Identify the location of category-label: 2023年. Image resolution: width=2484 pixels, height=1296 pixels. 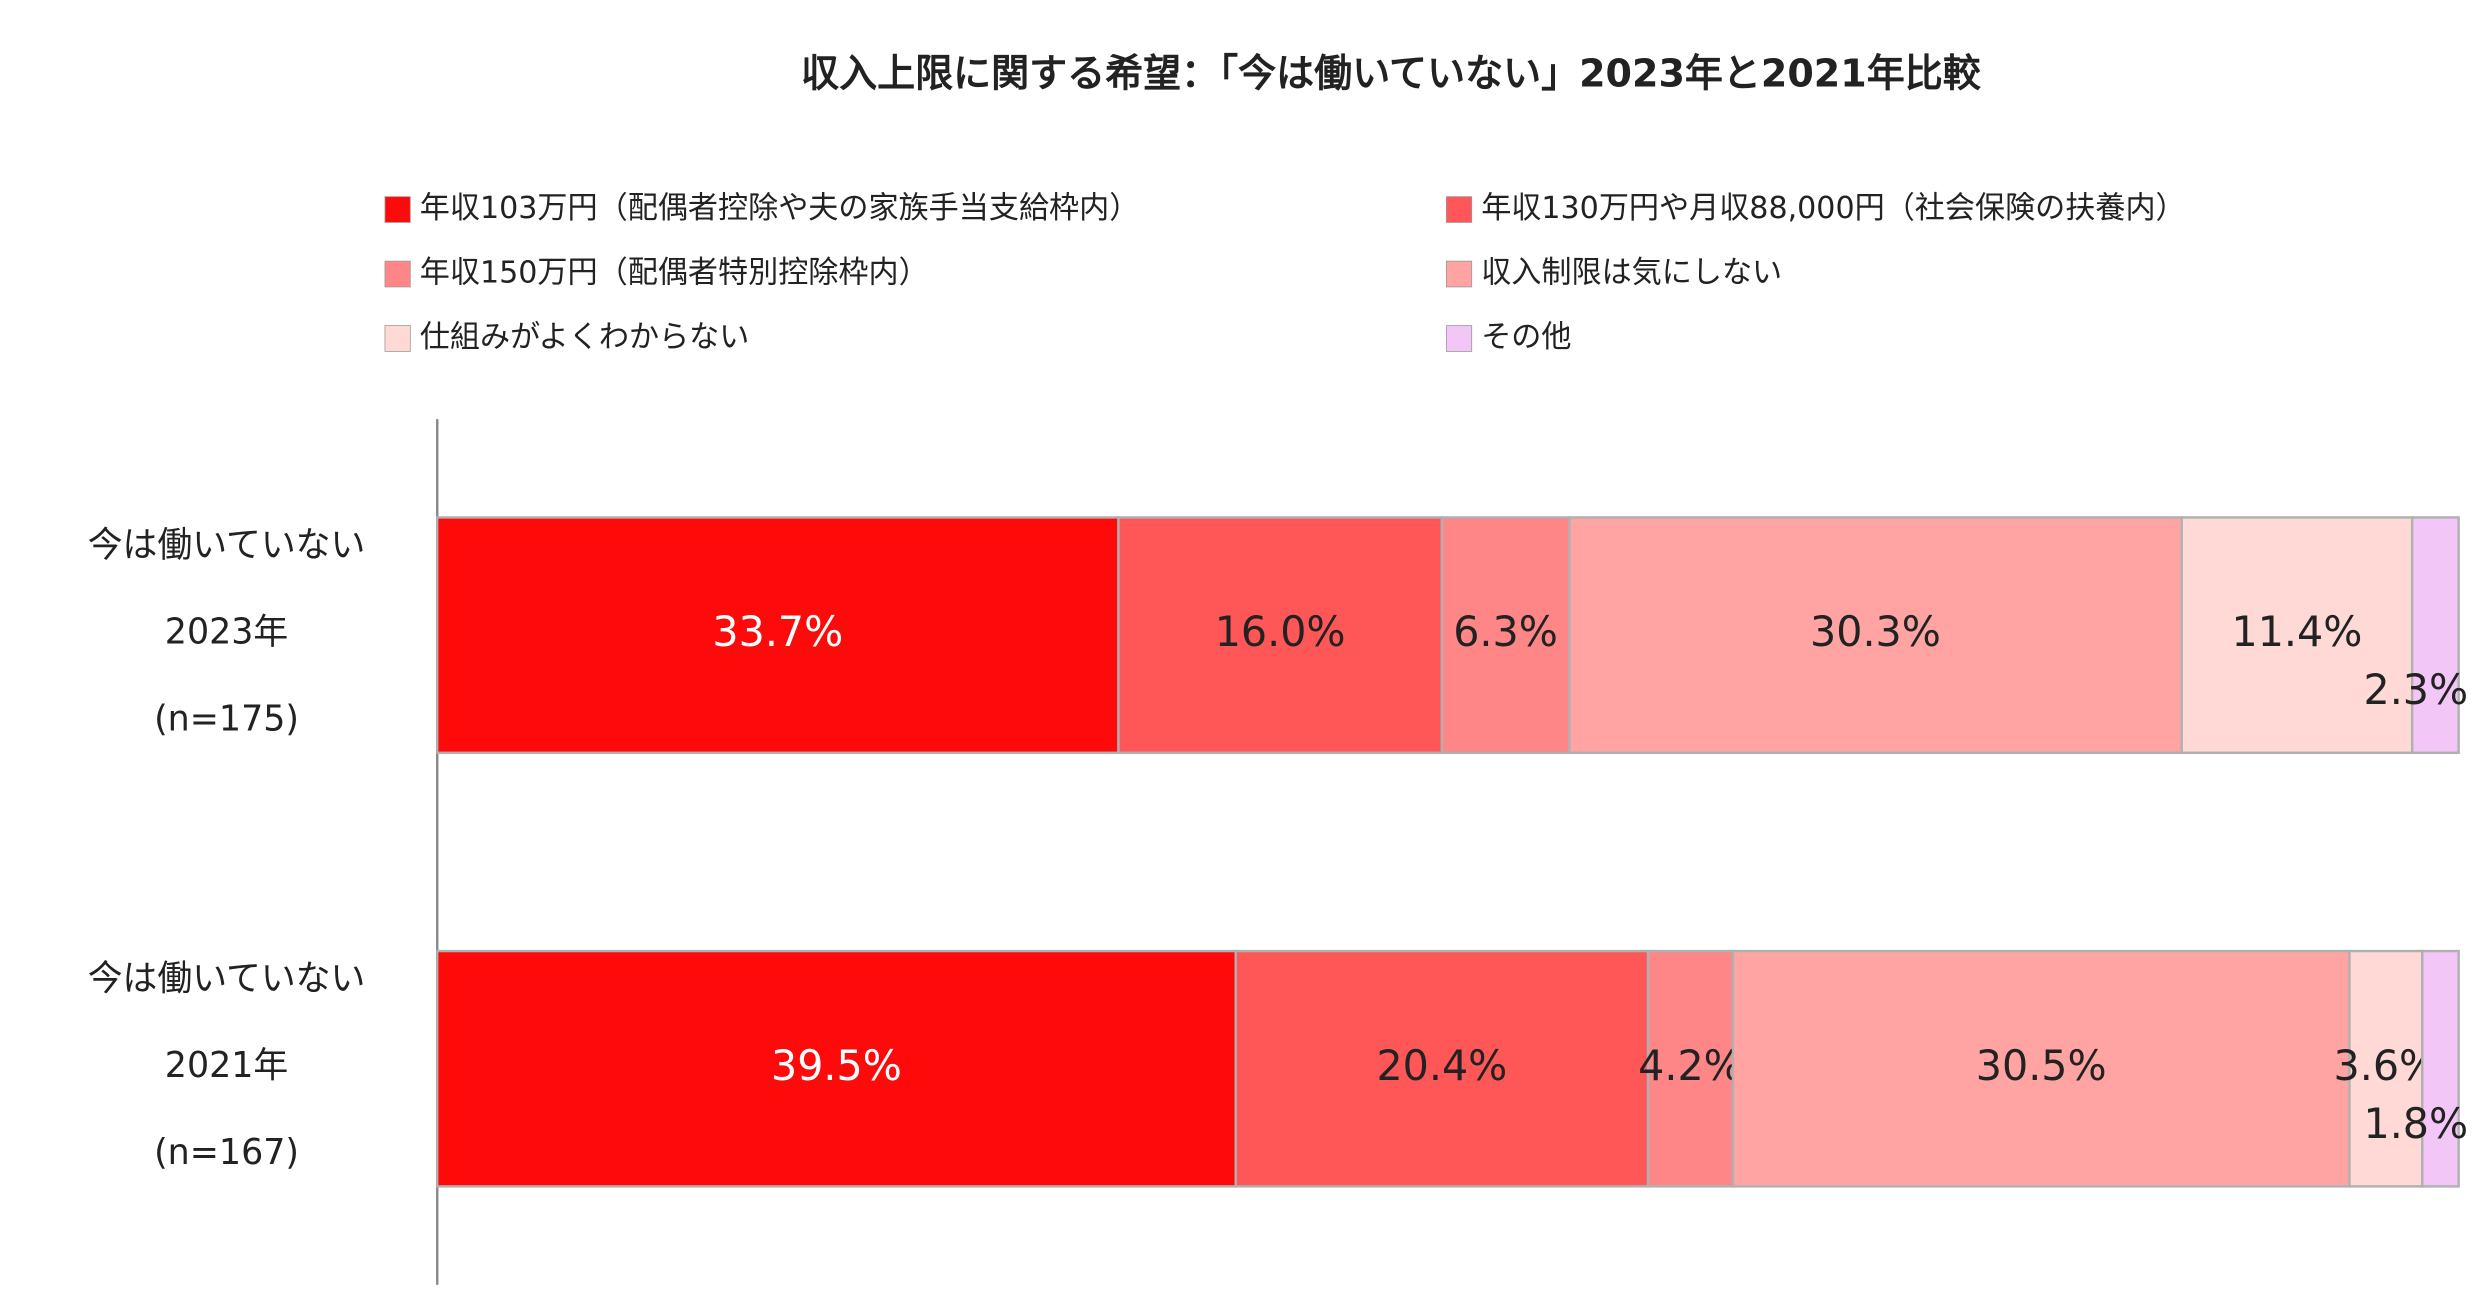
(226, 631).